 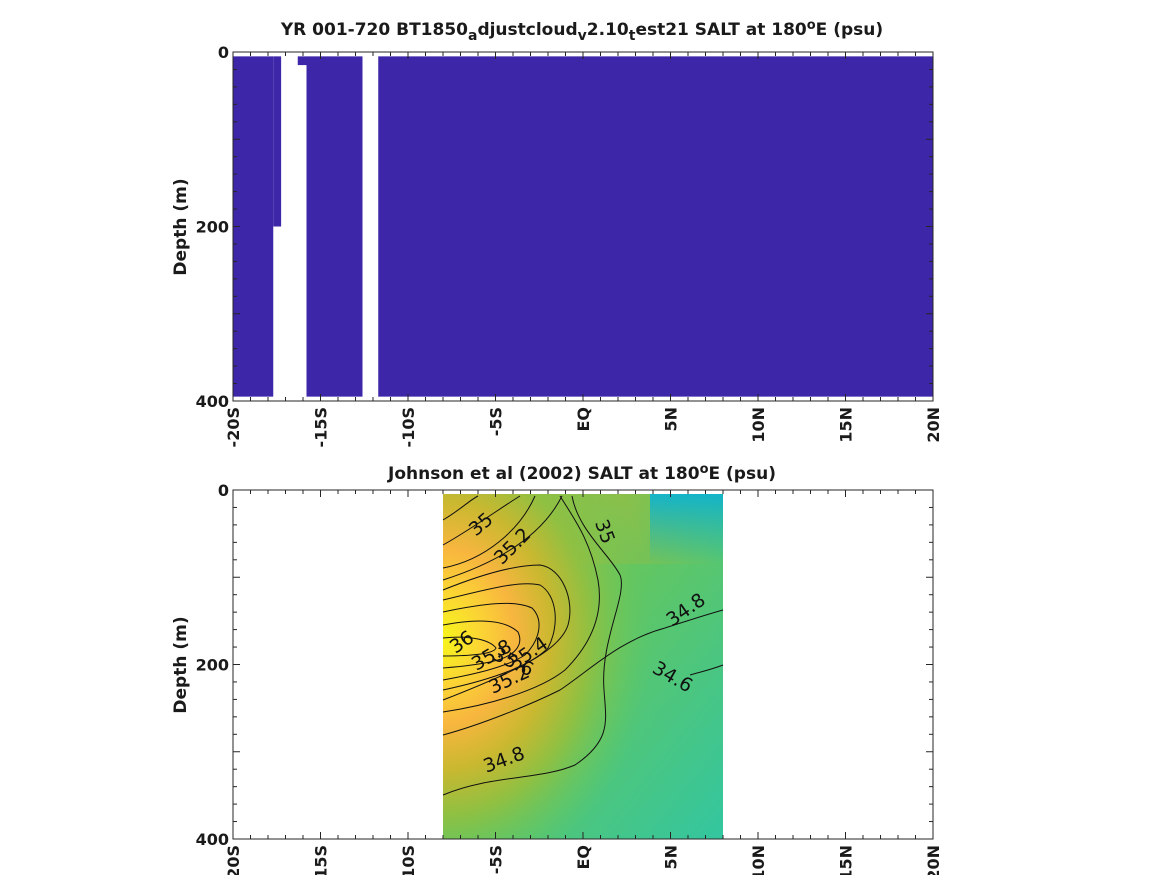 I want to click on observed-salinity-title: Johnson et al (2002) SALT at 180oE (psu), so click(x=581, y=473).